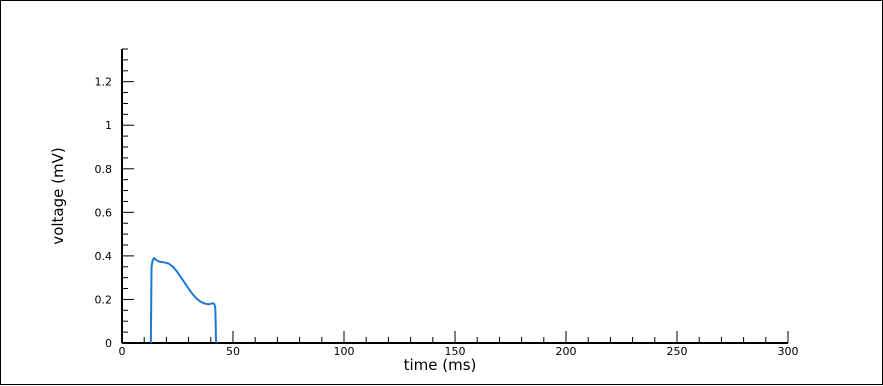 The image size is (883, 386). I want to click on x-axis-label: time (ms), so click(440, 365).